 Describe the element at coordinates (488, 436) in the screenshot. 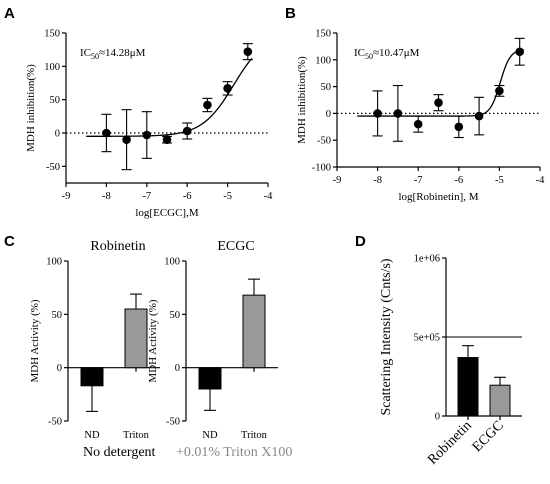

I see `x-tick-label: ECGC` at that location.